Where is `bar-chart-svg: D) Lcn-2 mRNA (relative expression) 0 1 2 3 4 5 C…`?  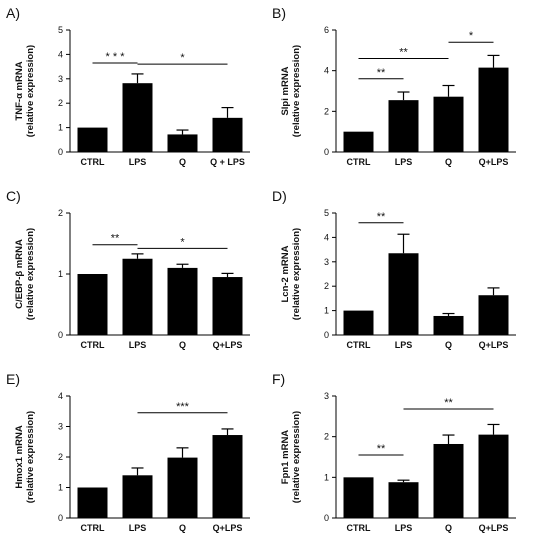 bar-chart-svg: D) Lcn-2 mRNA (relative expression) 0 1 2 3 4 5 C… is located at coordinates (394, 269).